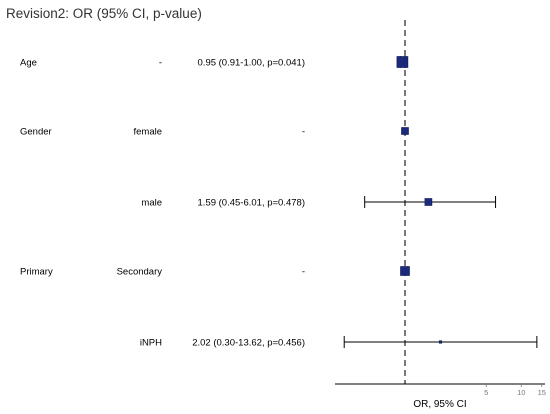  I want to click on row-estimate-label: 0.95 (0.91-1.00, p=0.041), so click(251, 63).